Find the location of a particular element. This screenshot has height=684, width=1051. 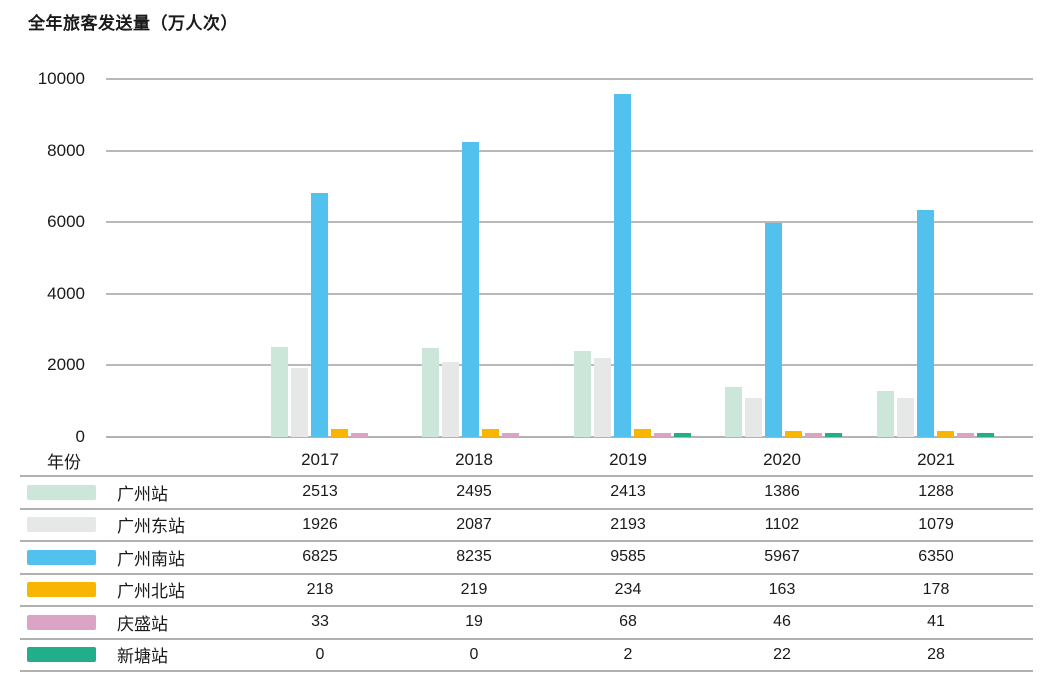

bar-广州北站-2019 is located at coordinates (642, 433).